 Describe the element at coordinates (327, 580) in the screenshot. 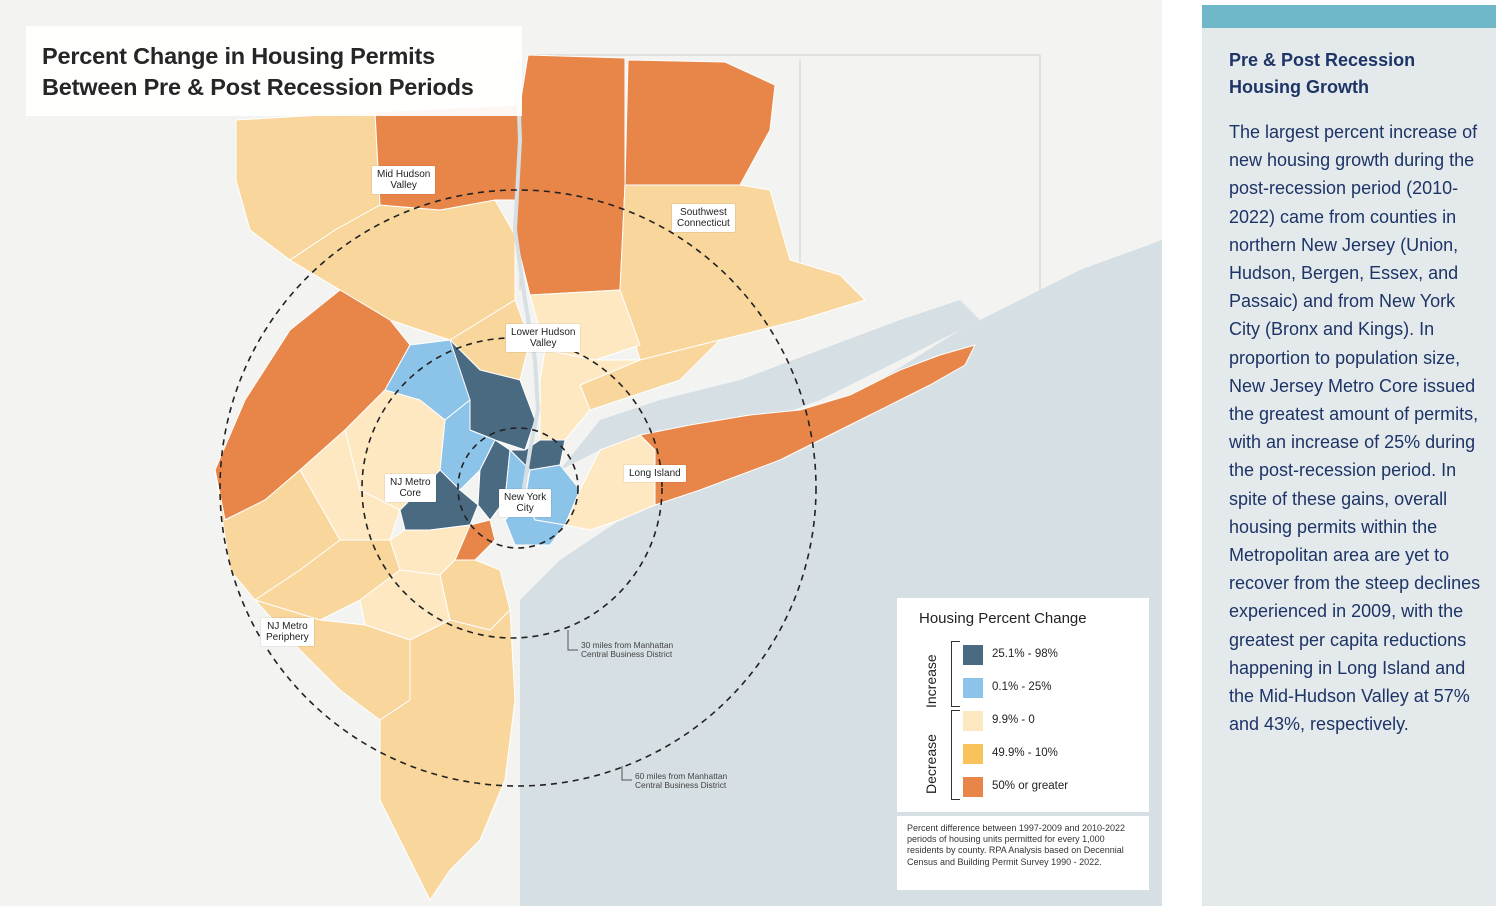

I see `county-mercer` at that location.